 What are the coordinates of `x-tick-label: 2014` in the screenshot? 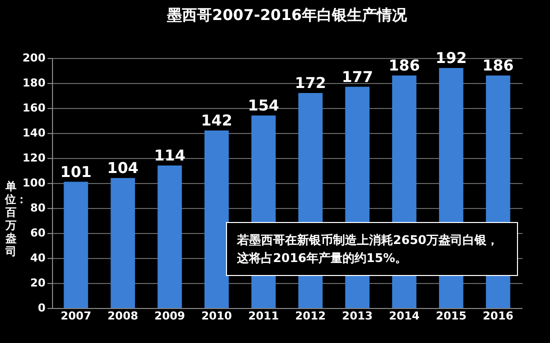 It's located at (404, 316).